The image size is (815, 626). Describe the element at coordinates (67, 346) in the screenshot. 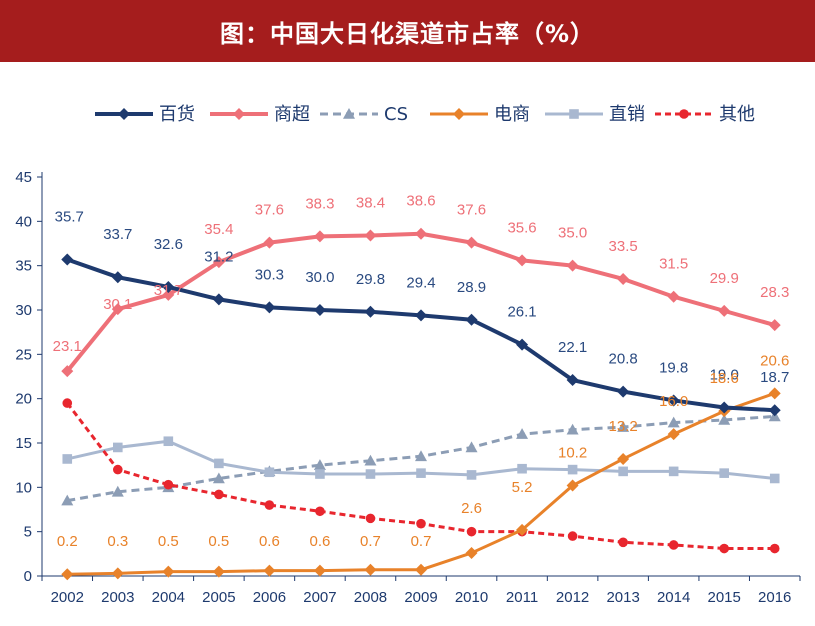

I see `data-label-商超: 23.1` at that location.